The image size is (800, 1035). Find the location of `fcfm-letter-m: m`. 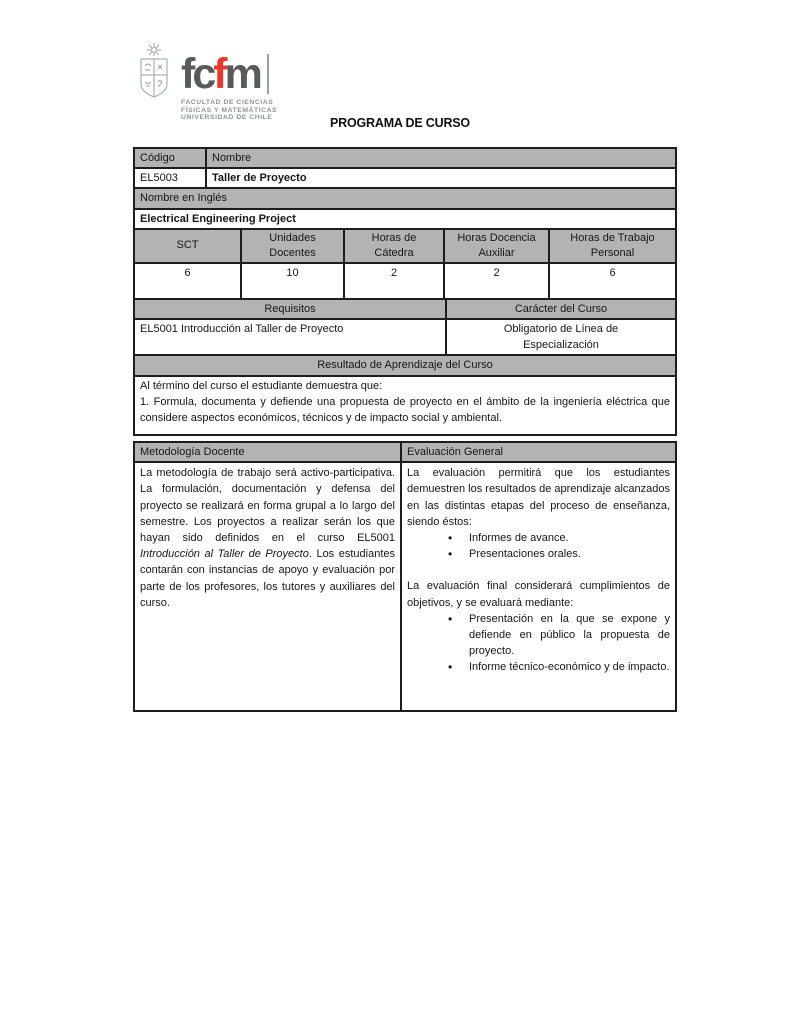

fcfm-letter-m: m is located at coordinates (243, 74).